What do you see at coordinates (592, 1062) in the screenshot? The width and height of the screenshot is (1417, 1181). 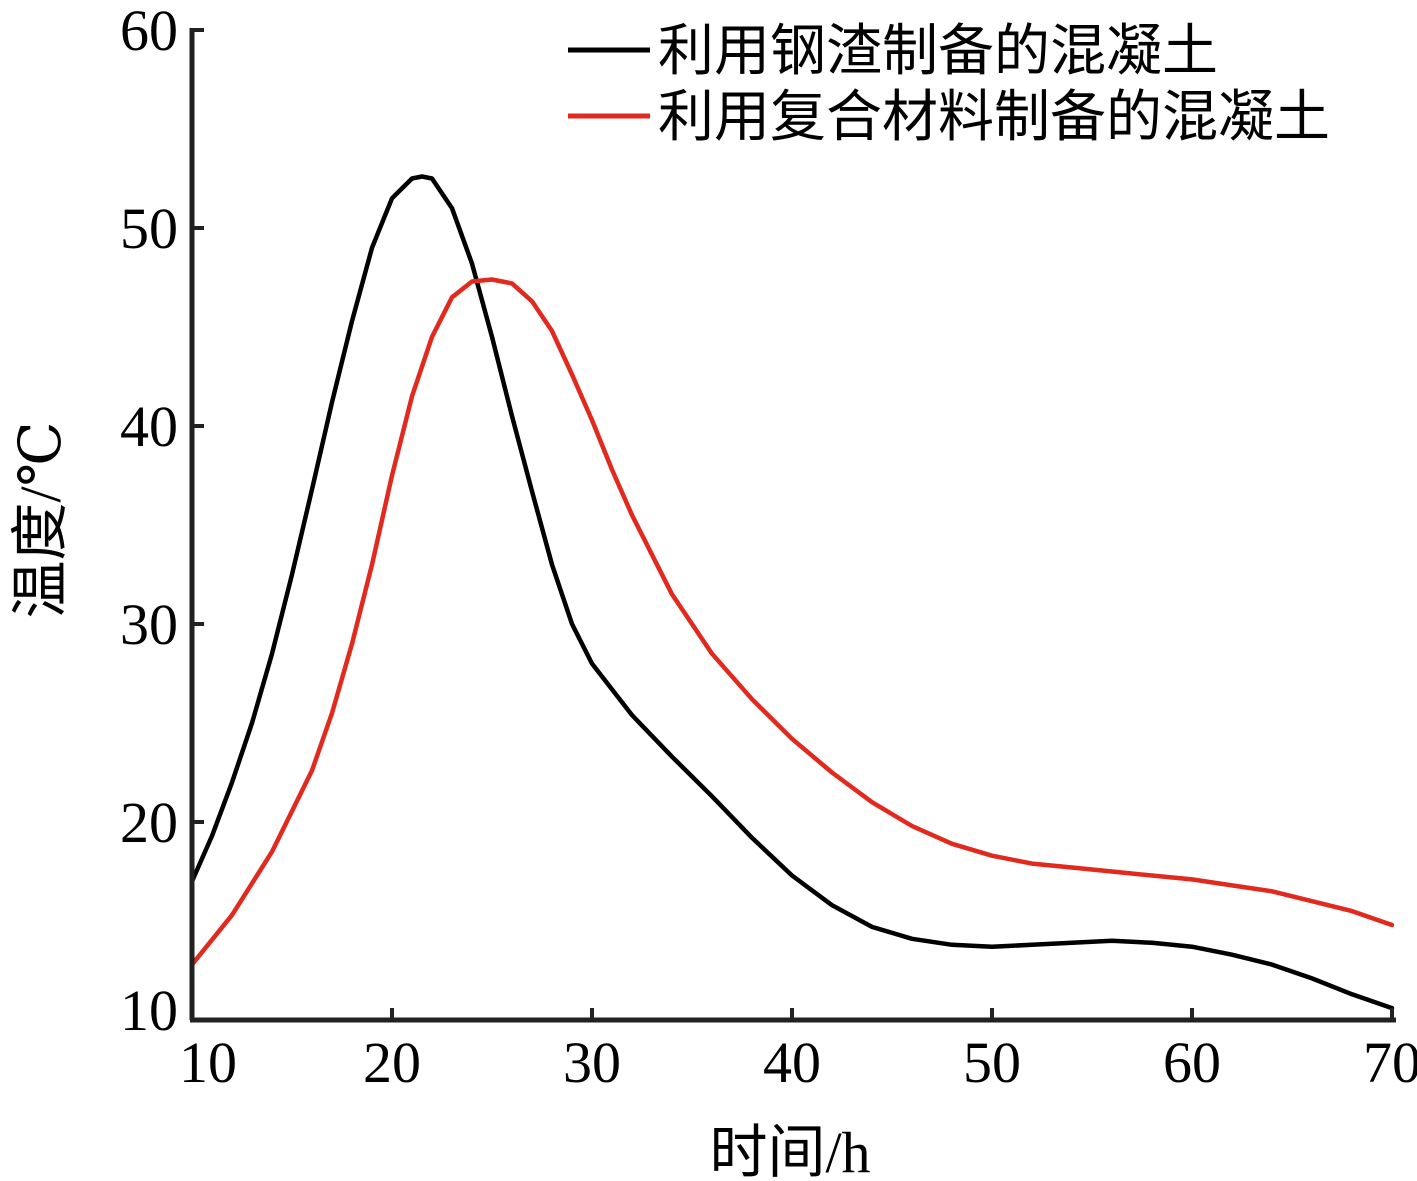 I see `x-tick-label-2: 30` at bounding box center [592, 1062].